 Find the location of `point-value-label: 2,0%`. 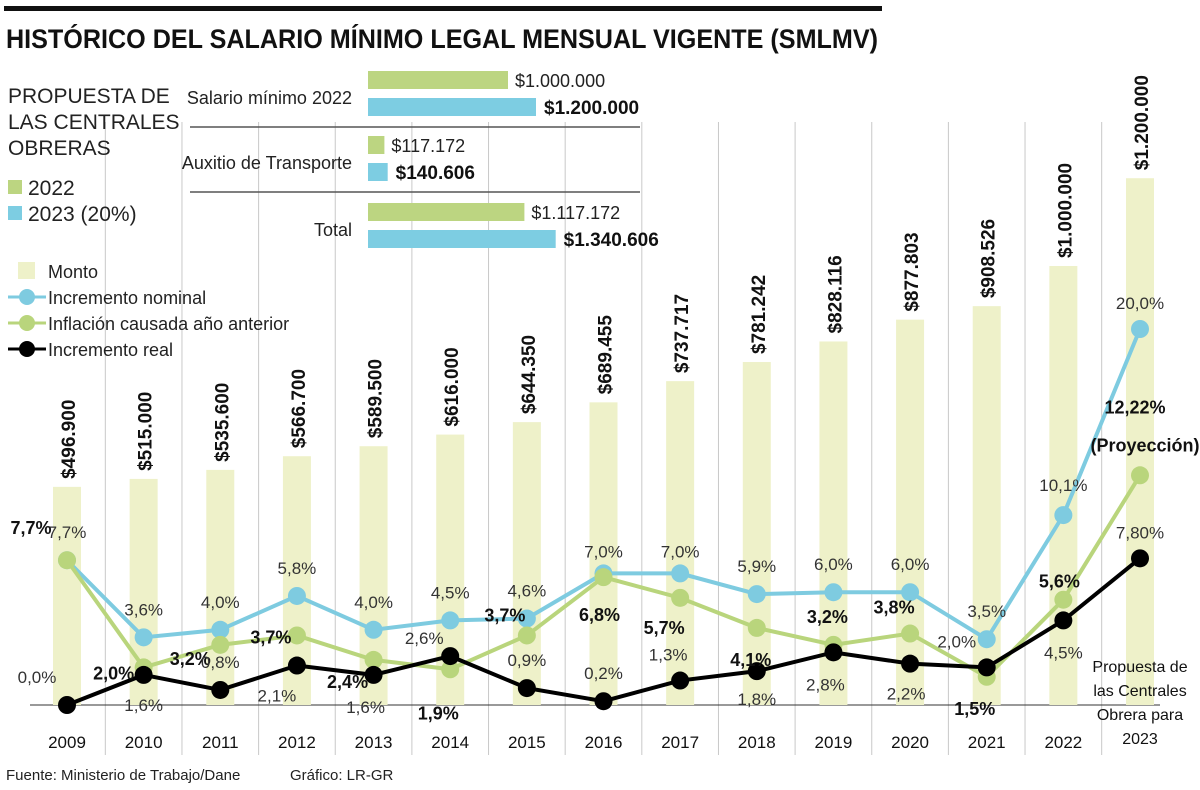

point-value-label: 2,0% is located at coordinates (113, 673).